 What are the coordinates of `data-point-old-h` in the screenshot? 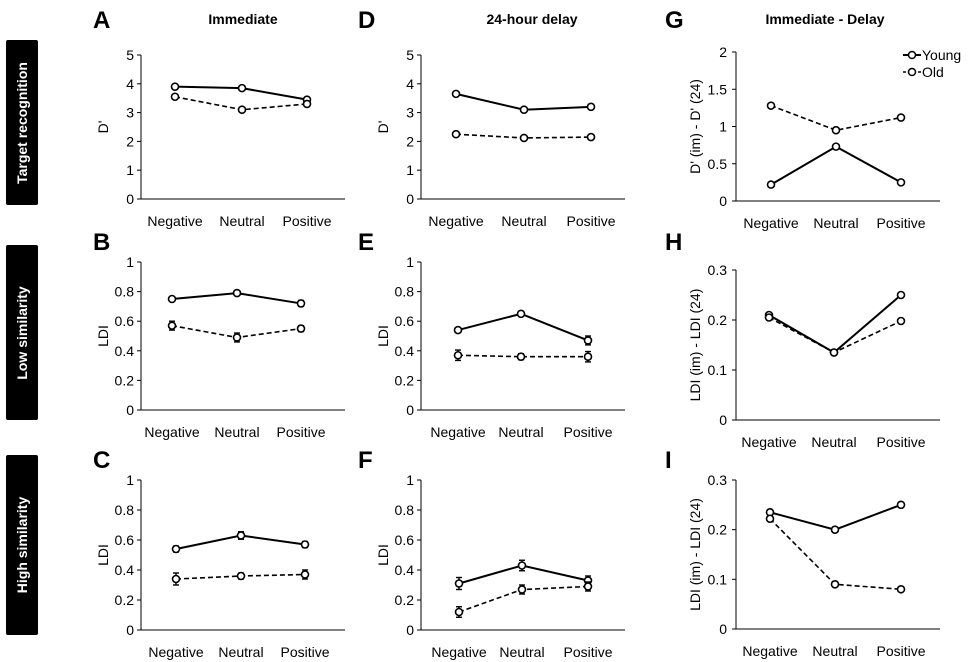 It's located at (901, 321).